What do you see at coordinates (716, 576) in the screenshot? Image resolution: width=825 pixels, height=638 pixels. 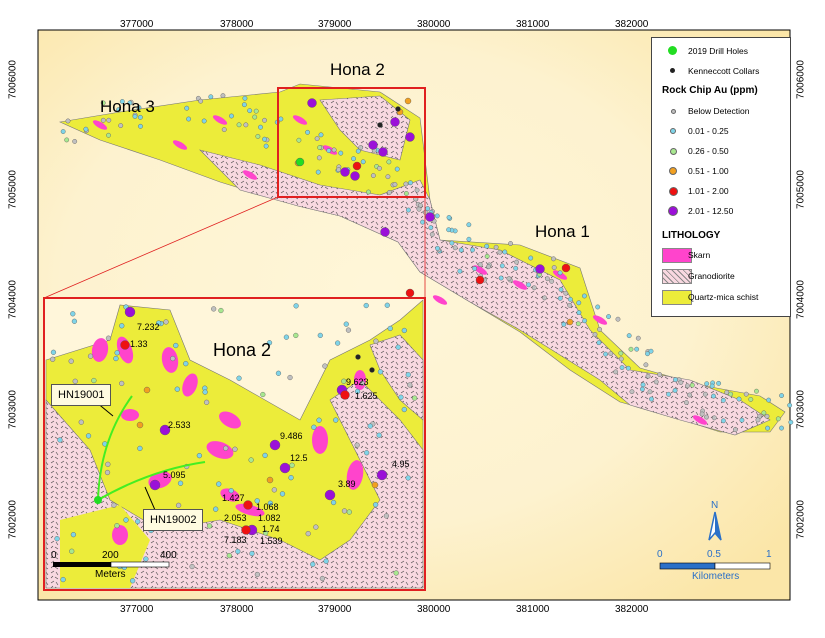 I see `scale-unit: Kilometers` at bounding box center [716, 576].